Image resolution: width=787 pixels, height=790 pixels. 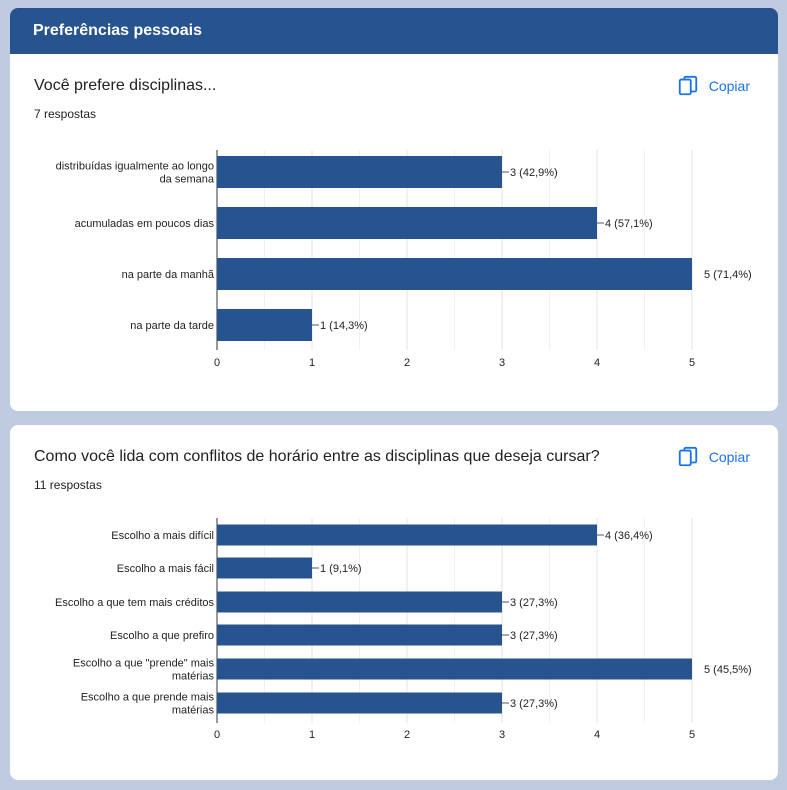 What do you see at coordinates (148, 704) in the screenshot?
I see `category-label: Escolho a que prende mais matérias` at bounding box center [148, 704].